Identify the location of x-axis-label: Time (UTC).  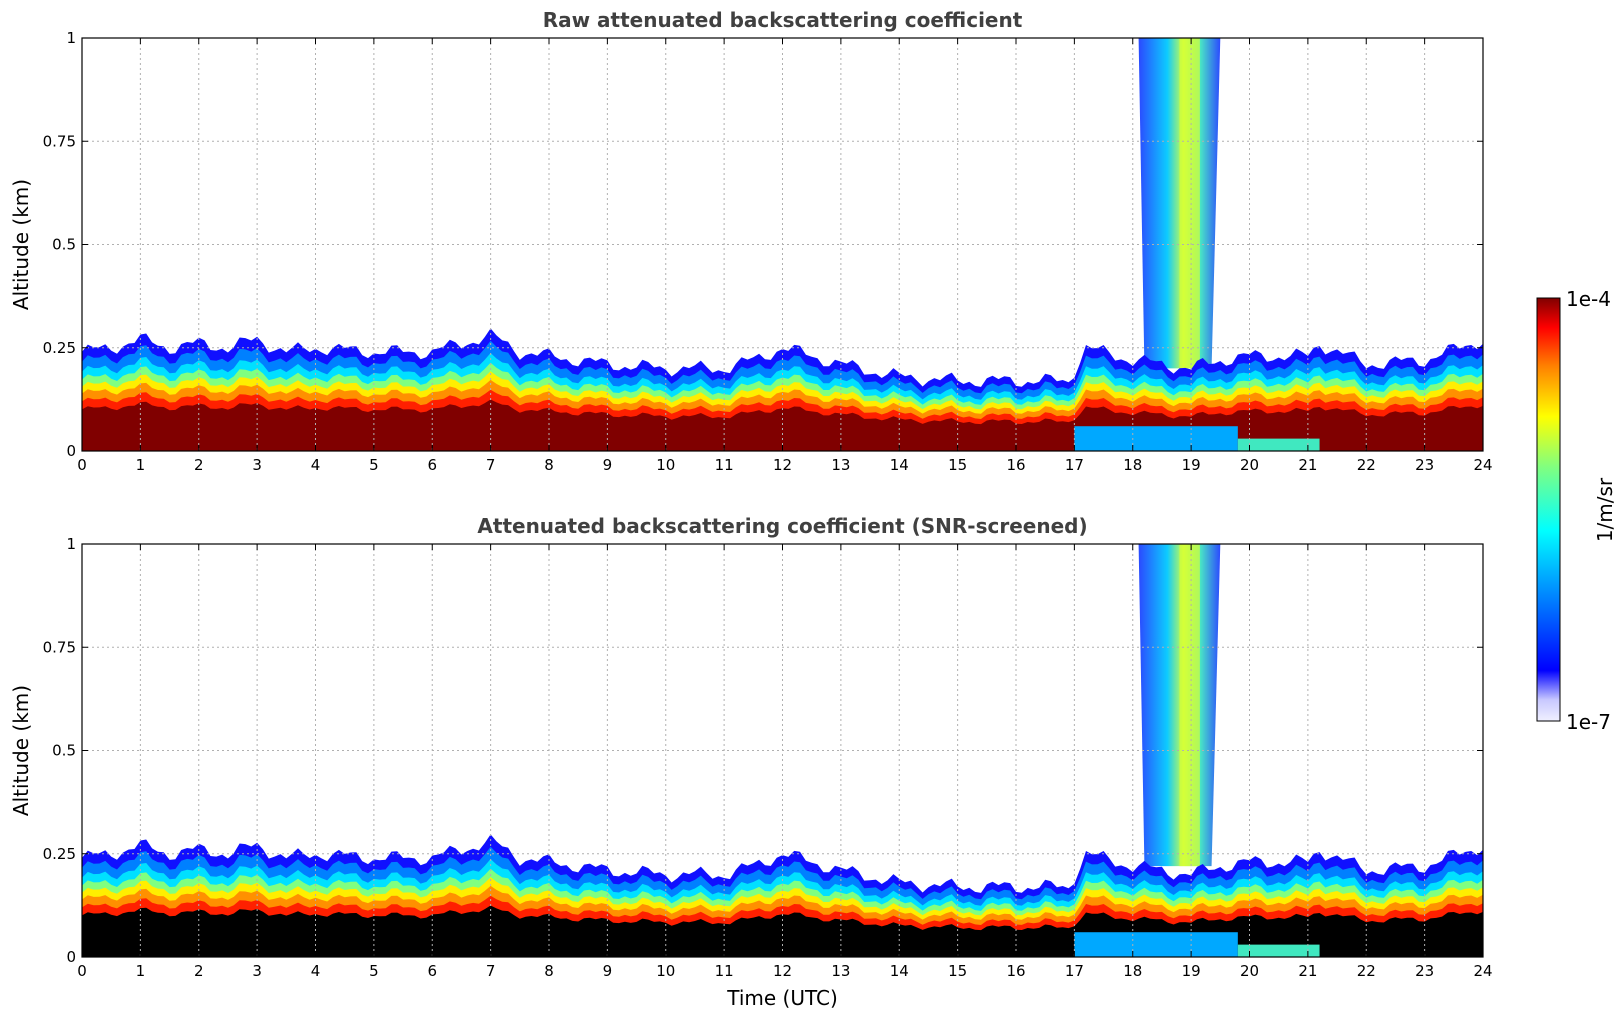
(782, 998).